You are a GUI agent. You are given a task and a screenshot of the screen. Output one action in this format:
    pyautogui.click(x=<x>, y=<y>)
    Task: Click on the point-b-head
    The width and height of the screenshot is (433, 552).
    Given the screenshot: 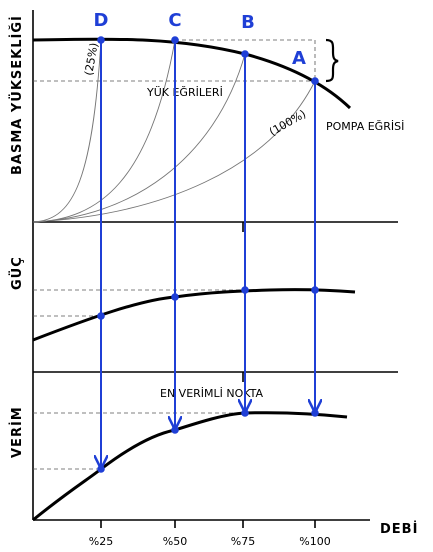 What is the action you would take?
    pyautogui.click(x=245, y=54)
    